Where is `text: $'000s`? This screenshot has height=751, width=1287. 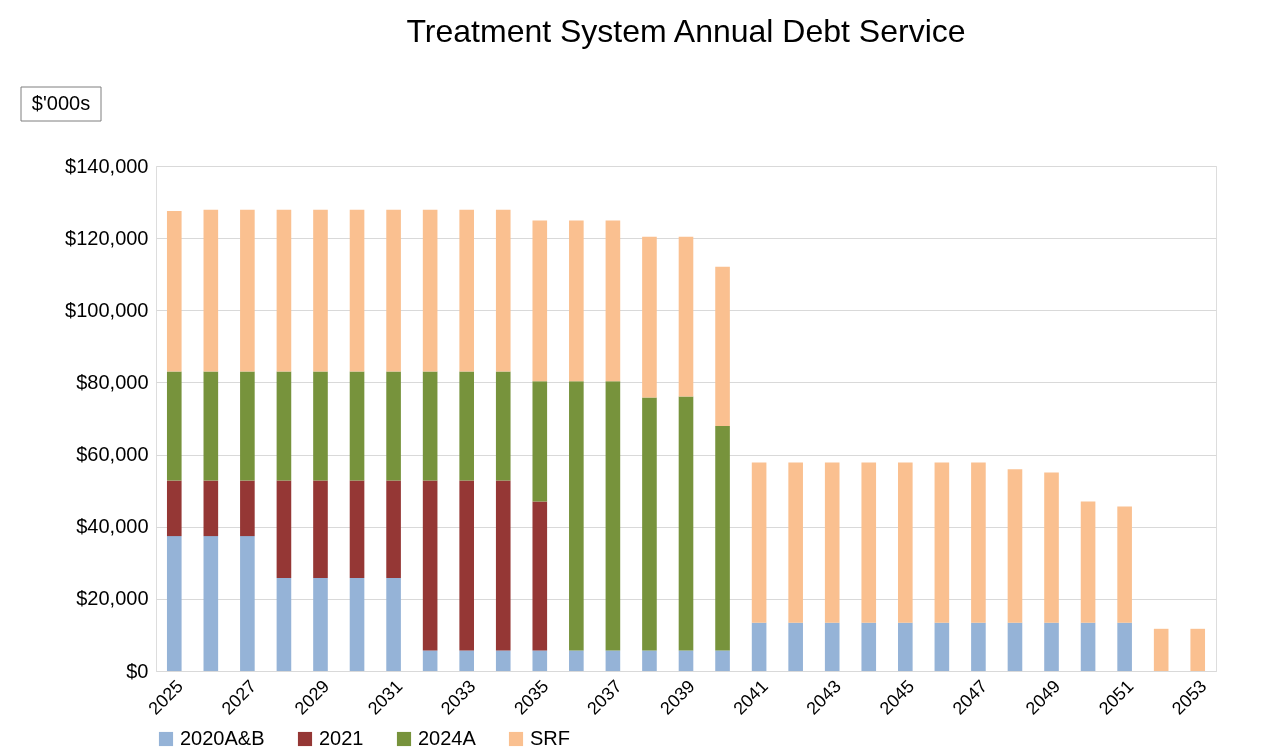 text: $'000s is located at coordinates (61, 103).